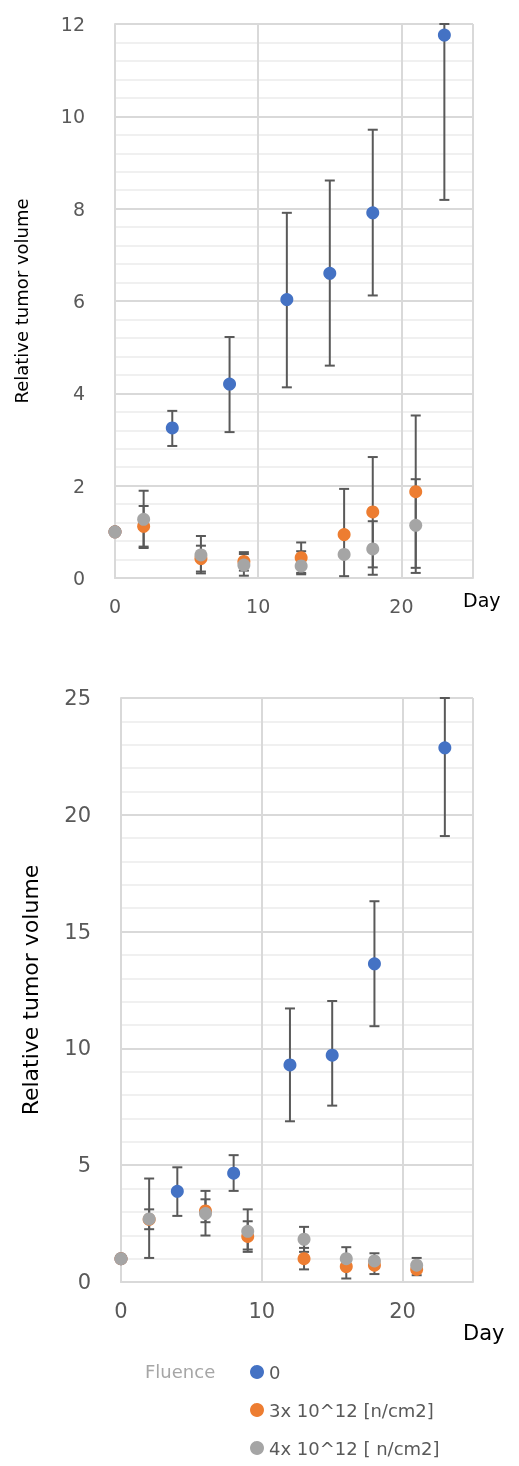 The width and height of the screenshot is (519, 1466). What do you see at coordinates (78, 485) in the screenshot?
I see `y-tick-label: 2` at bounding box center [78, 485].